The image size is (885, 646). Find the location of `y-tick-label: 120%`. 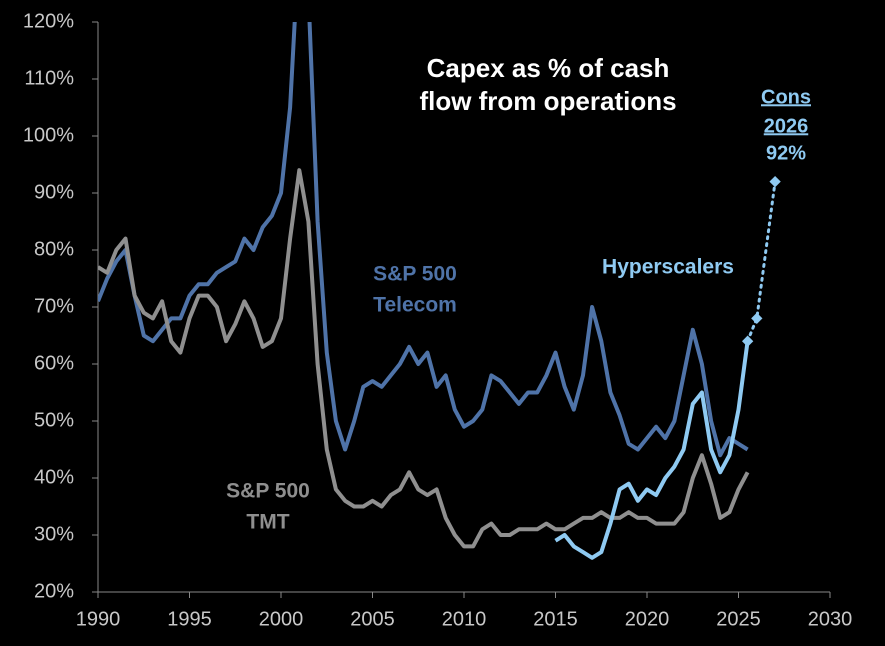

y-tick-label: 120% is located at coordinates (48, 21).